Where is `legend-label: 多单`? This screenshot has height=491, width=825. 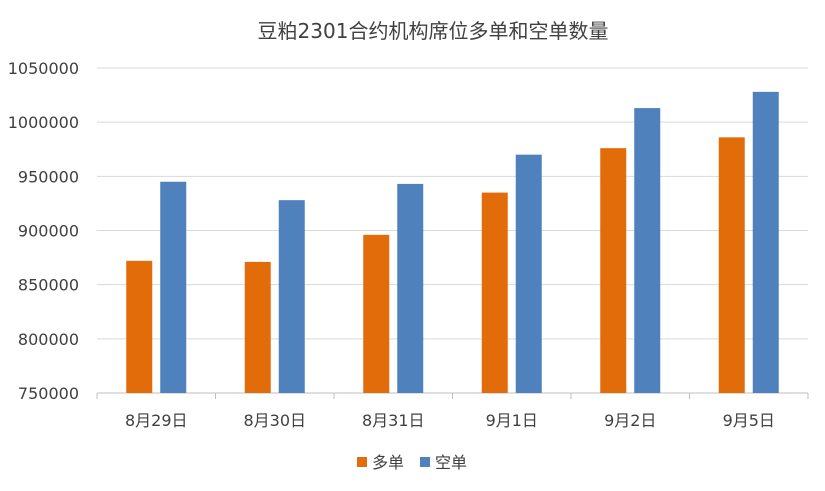 legend-label: 多单 is located at coordinates (388, 462).